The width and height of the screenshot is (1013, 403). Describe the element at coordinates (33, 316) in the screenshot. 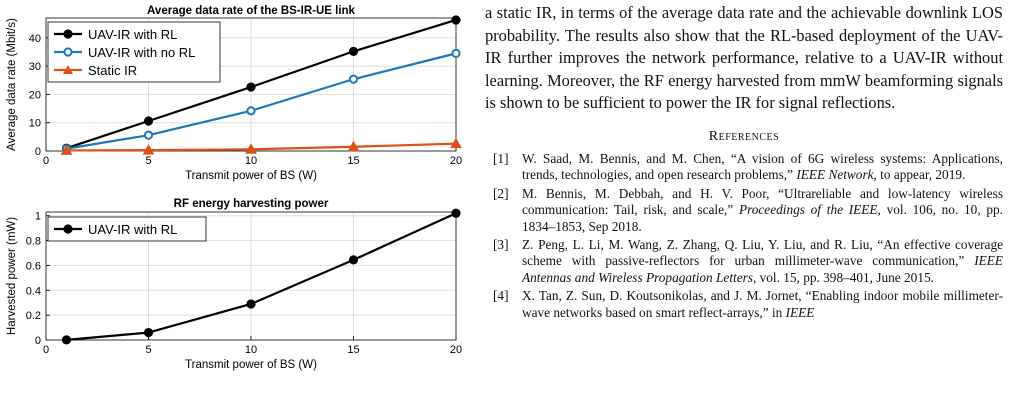

I see `y-tick-label: 0.2` at that location.